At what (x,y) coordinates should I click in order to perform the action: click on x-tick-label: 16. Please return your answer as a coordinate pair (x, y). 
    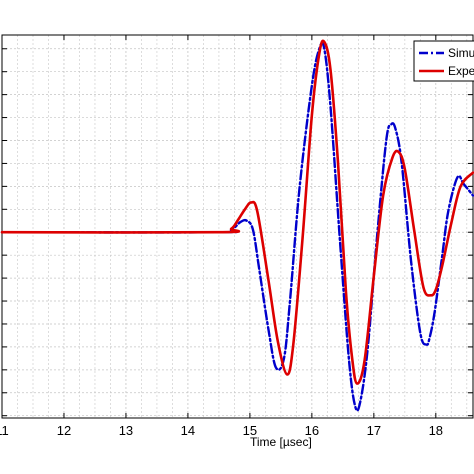
    Looking at the image, I should click on (312, 430).